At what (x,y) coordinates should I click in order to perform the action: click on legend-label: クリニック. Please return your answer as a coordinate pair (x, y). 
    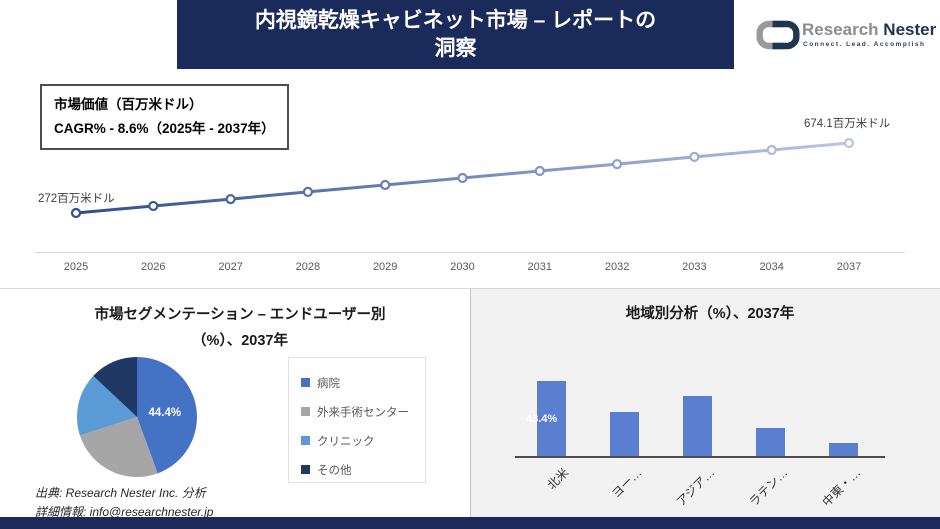
    Looking at the image, I should click on (346, 441).